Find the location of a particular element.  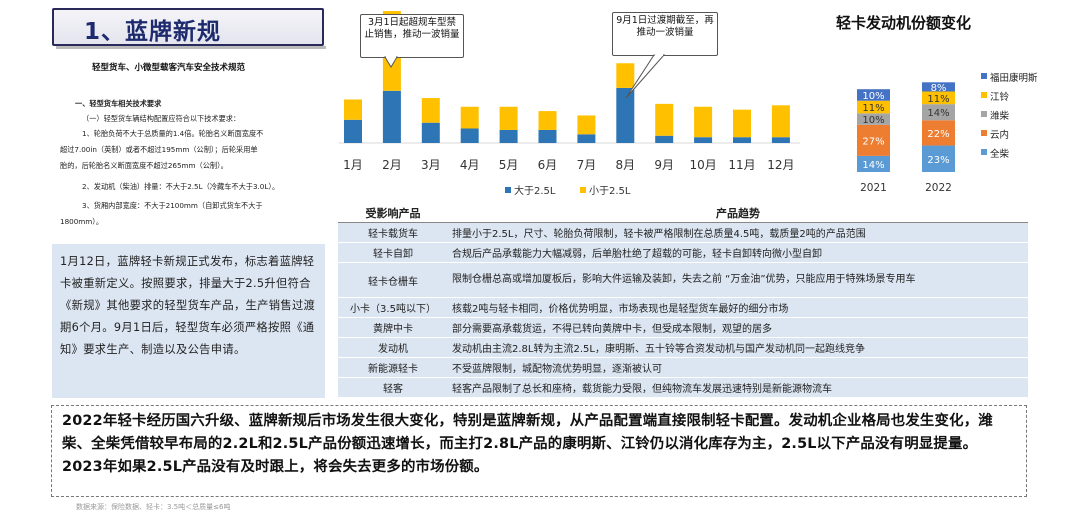

callout-pointers is located at coordinates (525, 76).